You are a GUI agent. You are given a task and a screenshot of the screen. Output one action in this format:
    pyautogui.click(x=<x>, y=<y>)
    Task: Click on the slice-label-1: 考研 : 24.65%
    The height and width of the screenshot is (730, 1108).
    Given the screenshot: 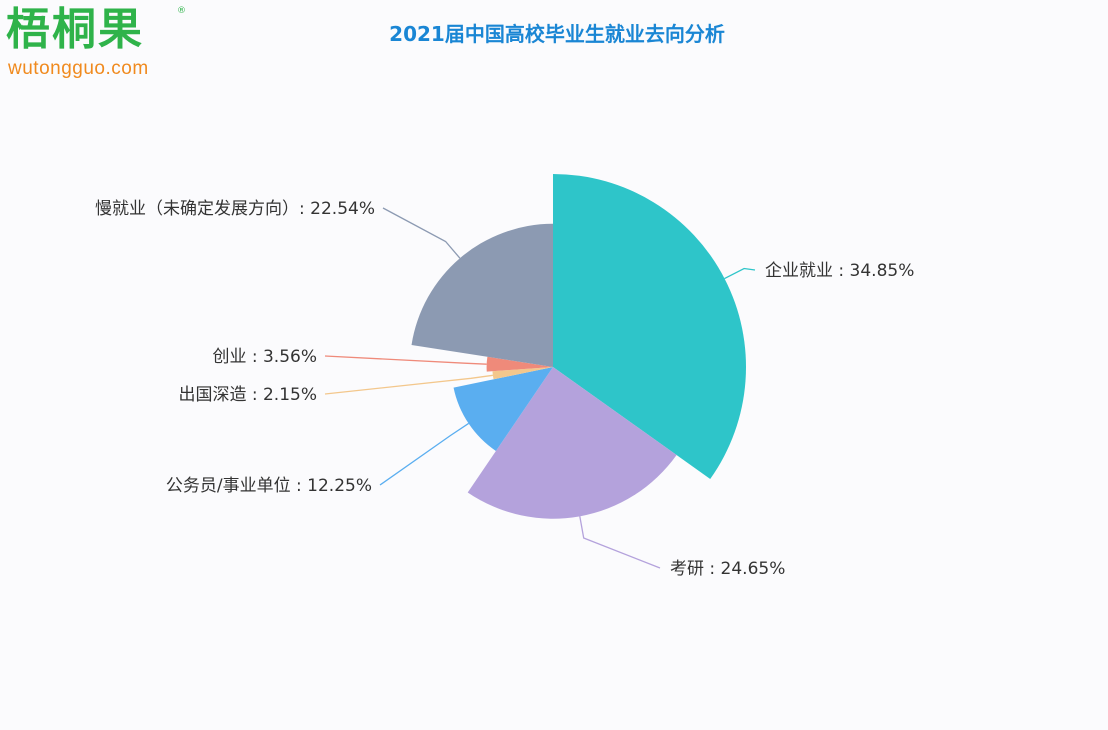 What is the action you would take?
    pyautogui.click(x=727, y=569)
    